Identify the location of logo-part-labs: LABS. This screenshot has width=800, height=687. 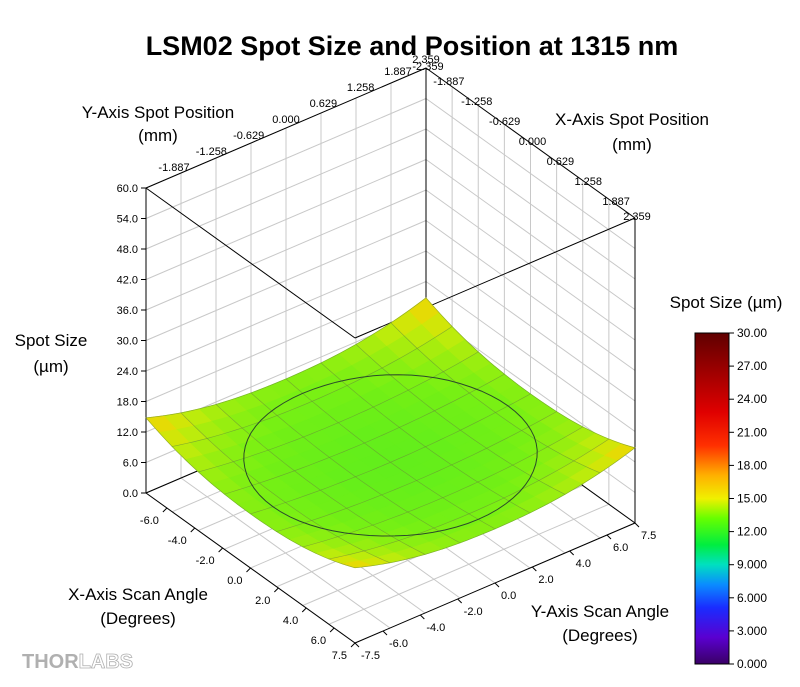
(106, 662).